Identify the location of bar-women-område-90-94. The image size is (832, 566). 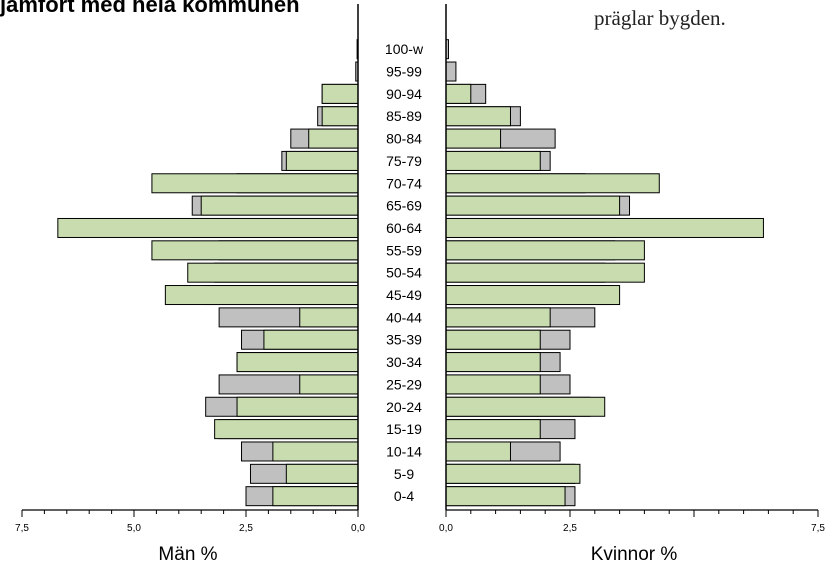
(458, 93).